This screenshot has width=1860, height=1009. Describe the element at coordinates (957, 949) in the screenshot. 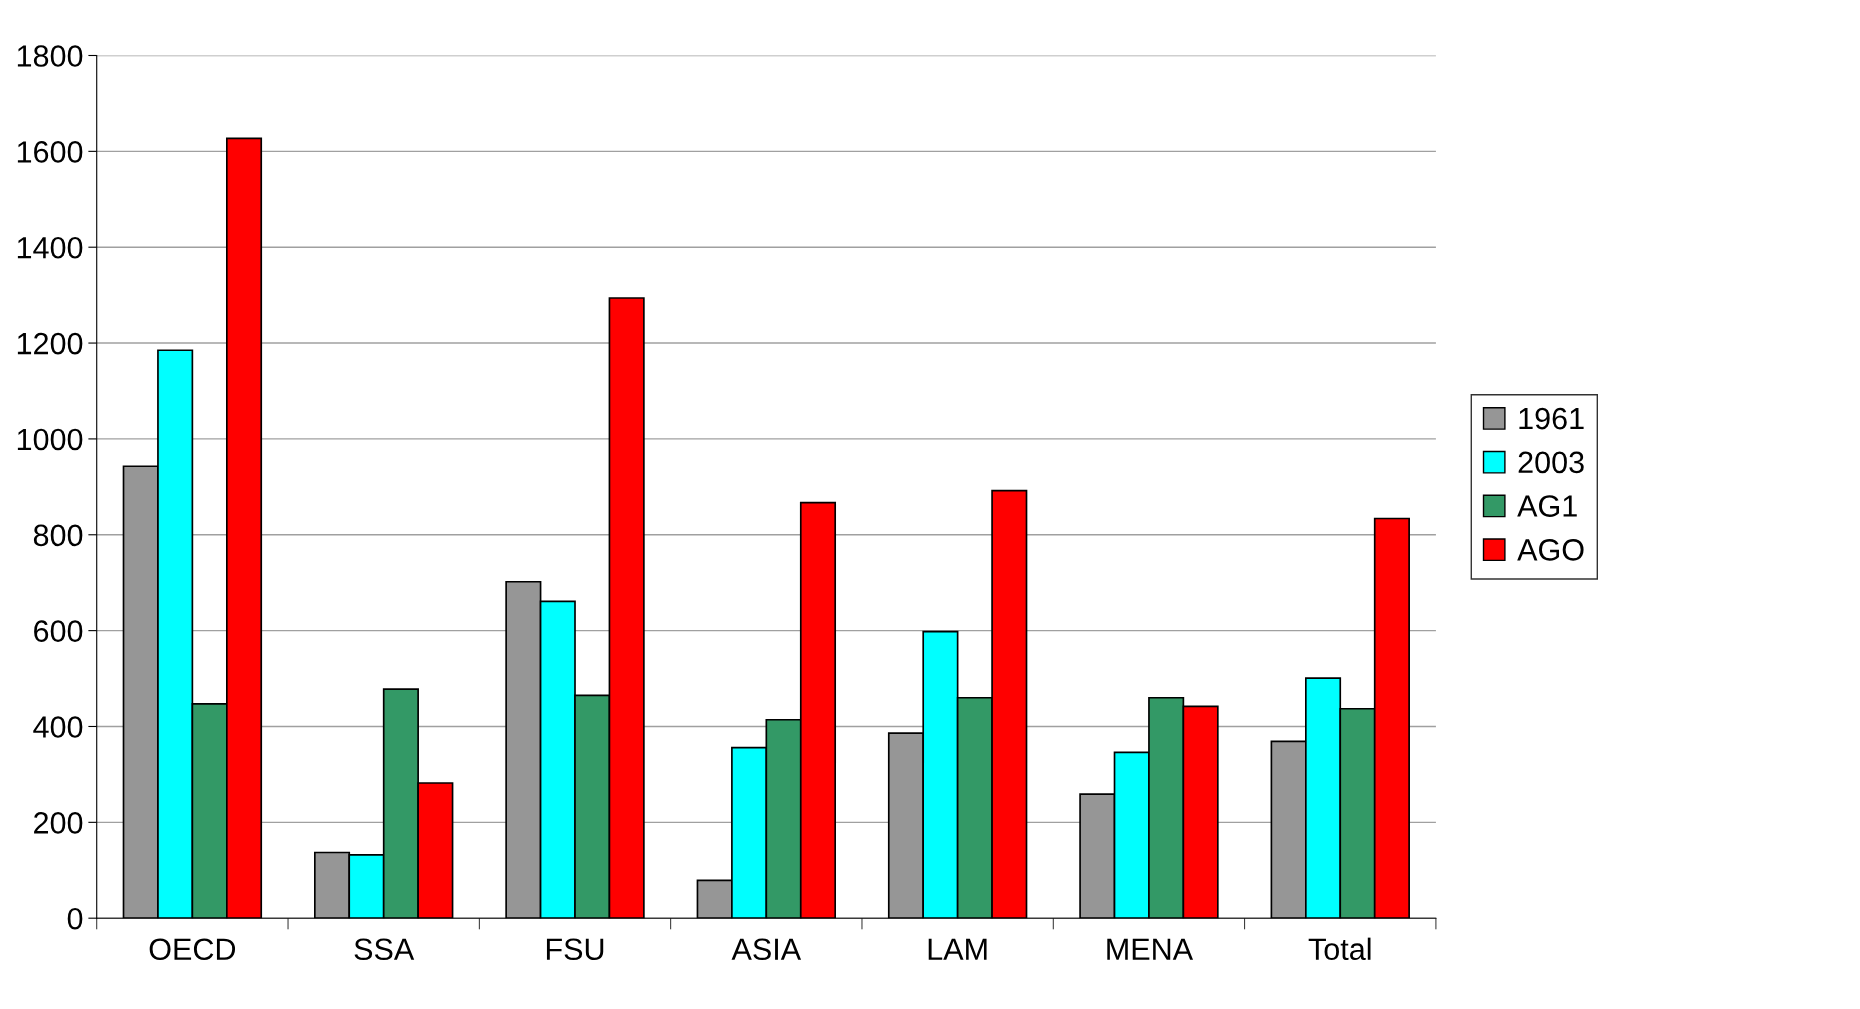

I see `x-tick-label: LAM` at that location.